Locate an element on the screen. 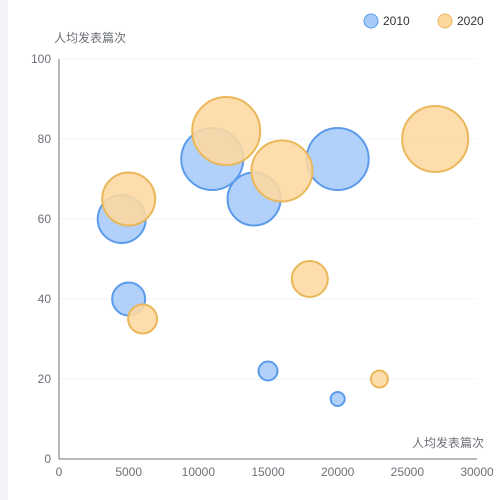 This screenshot has width=500, height=500. x-tick-label-25000: 25000 is located at coordinates (408, 472).